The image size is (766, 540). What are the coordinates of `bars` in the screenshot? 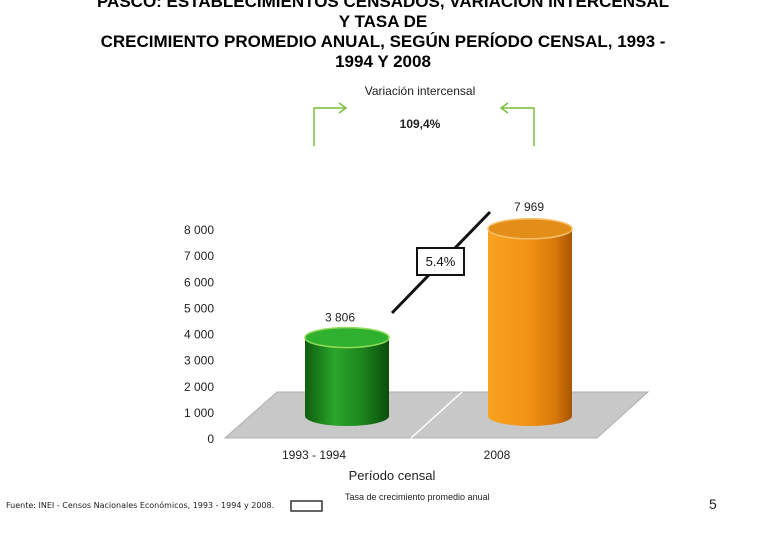 It's located at (438, 322).